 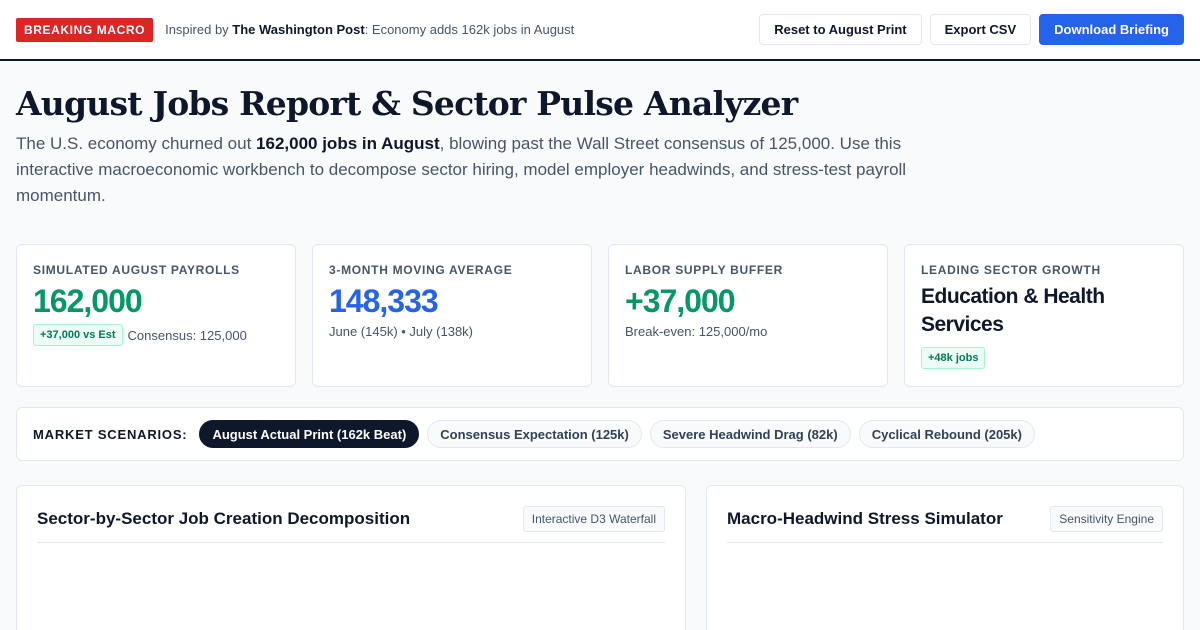 What do you see at coordinates (421, 270) in the screenshot?
I see `kpi-label: 3-Month Moving Average` at bounding box center [421, 270].